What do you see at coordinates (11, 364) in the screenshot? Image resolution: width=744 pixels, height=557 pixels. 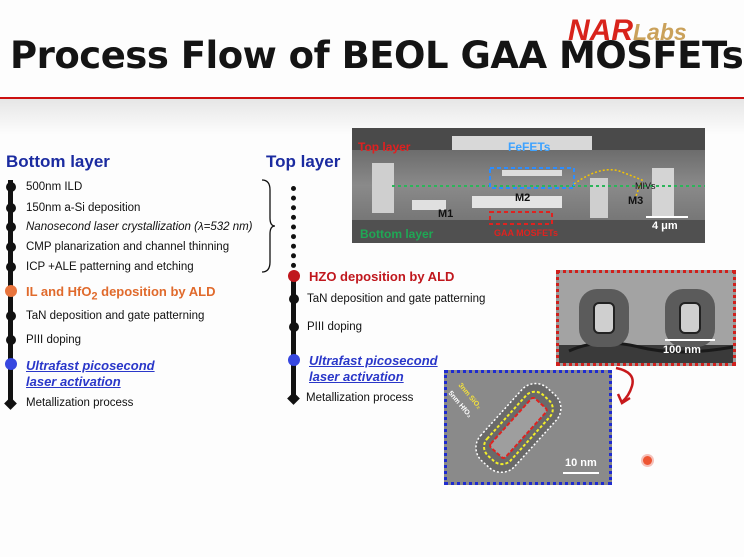 I see `bottom-step-dot-blue` at bounding box center [11, 364].